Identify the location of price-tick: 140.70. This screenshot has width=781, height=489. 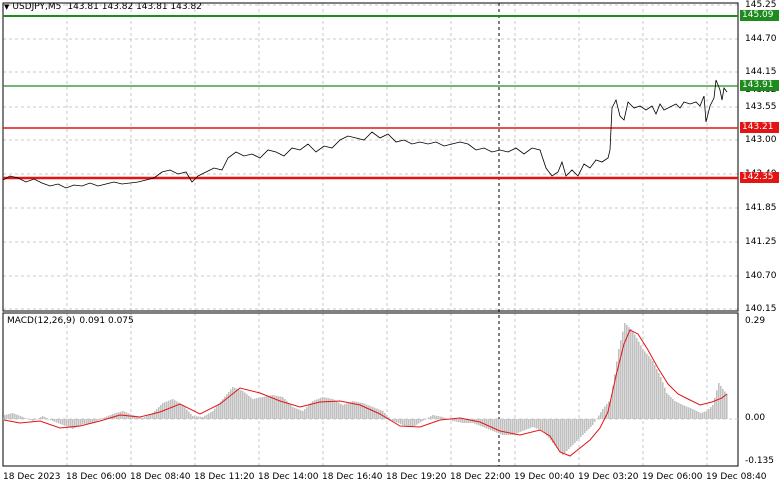
(761, 276).